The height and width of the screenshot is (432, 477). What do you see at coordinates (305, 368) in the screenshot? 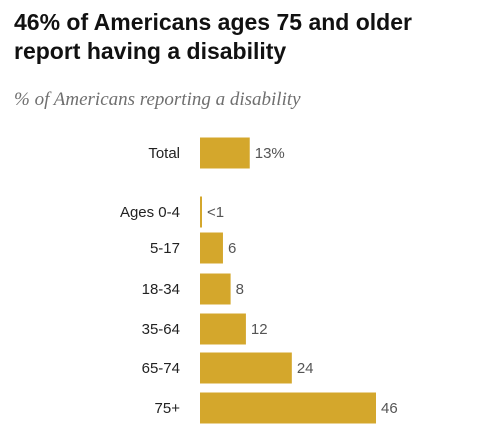
I see `value-label-65-74: 24` at bounding box center [305, 368].